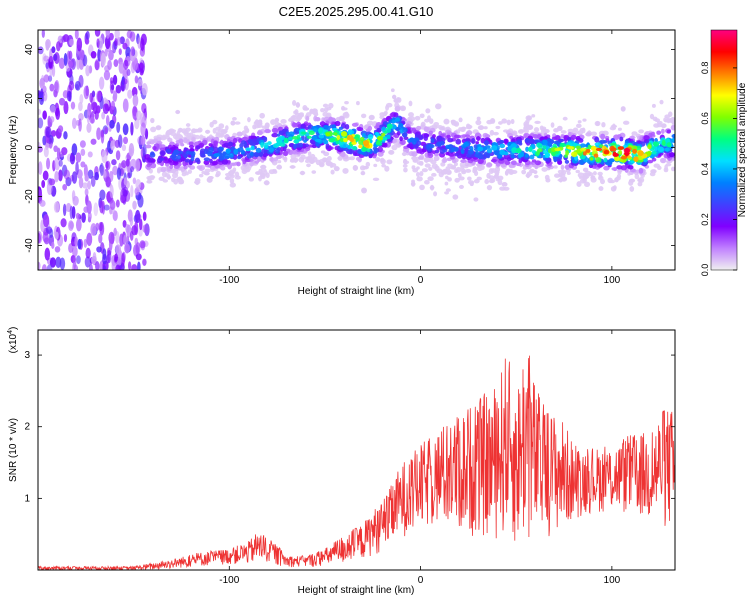 Image resolution: width=750 pixels, height=600 pixels. Describe the element at coordinates (29, 99) in the screenshot. I see `spectrogram-y-tick-label: 20` at that location.